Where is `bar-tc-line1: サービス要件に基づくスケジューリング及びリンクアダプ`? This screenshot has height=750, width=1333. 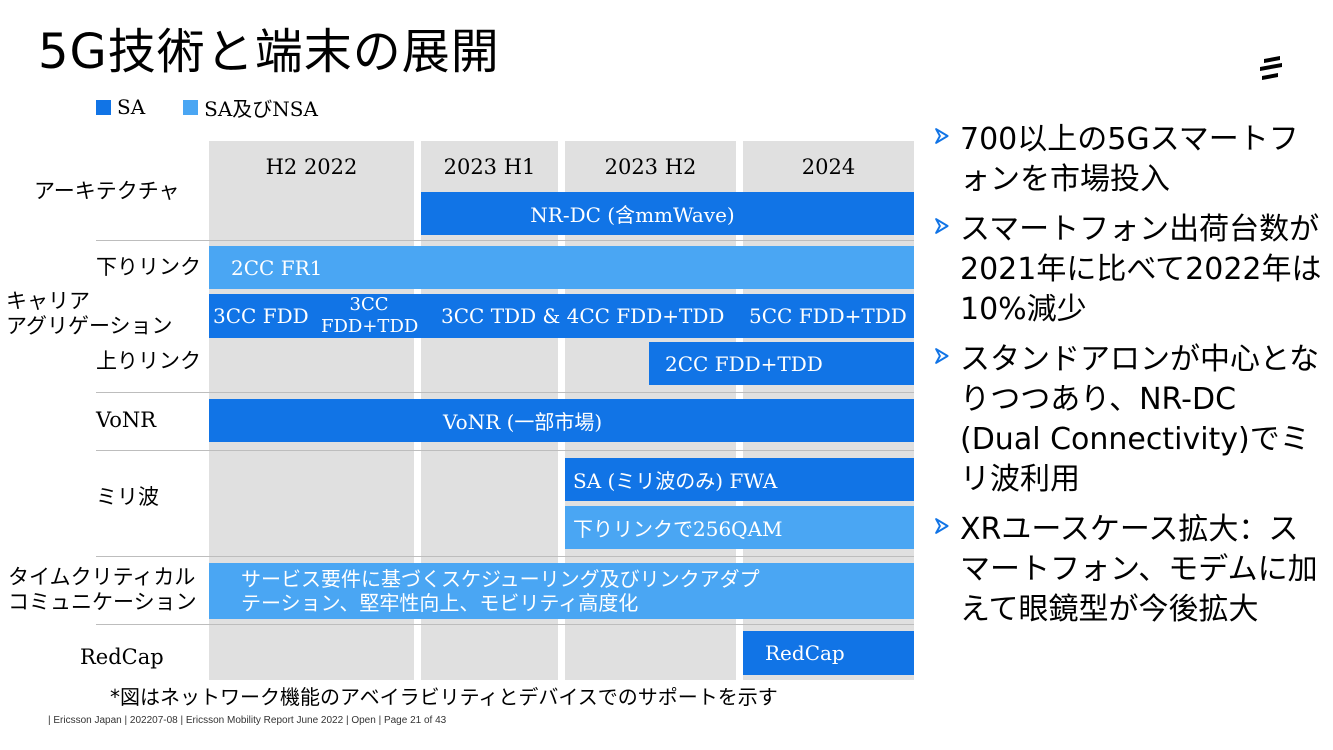 bar-tc-line1: サービス要件に基づくスケジューリング及びリンクアダプ is located at coordinates (500, 579).